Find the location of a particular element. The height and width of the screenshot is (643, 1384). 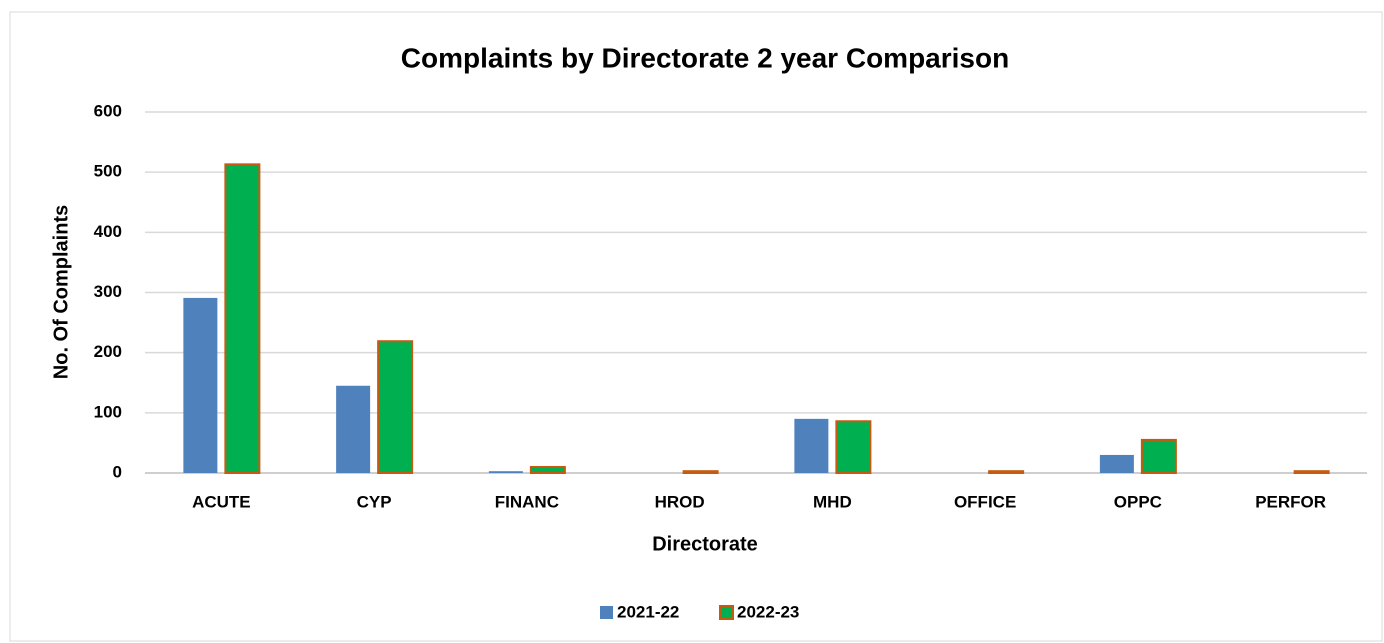

y-tick-label: 300 is located at coordinates (108, 291).